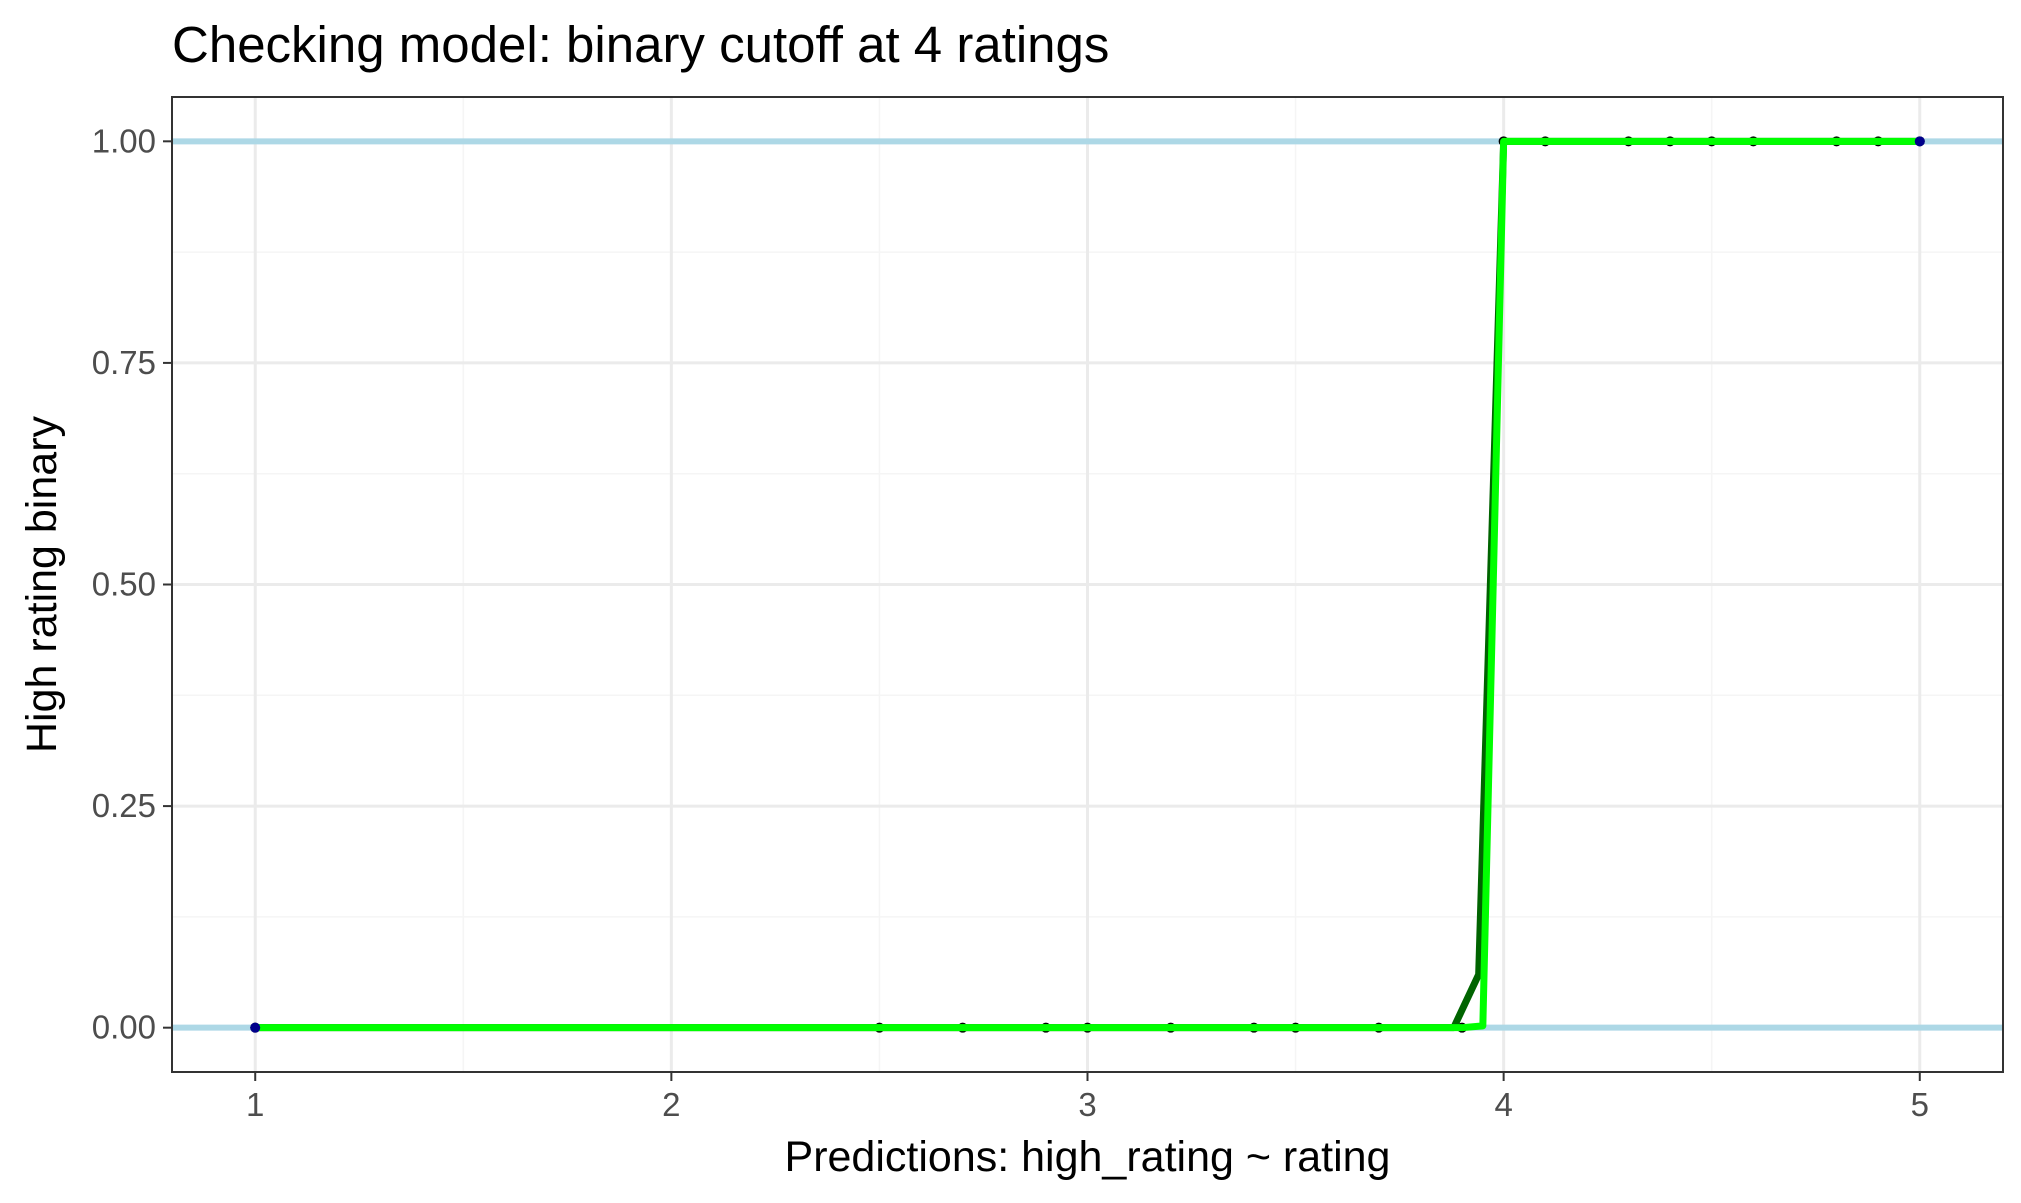  What do you see at coordinates (124, 1027) in the screenshot?
I see `y-tick-label: 0.00` at bounding box center [124, 1027].